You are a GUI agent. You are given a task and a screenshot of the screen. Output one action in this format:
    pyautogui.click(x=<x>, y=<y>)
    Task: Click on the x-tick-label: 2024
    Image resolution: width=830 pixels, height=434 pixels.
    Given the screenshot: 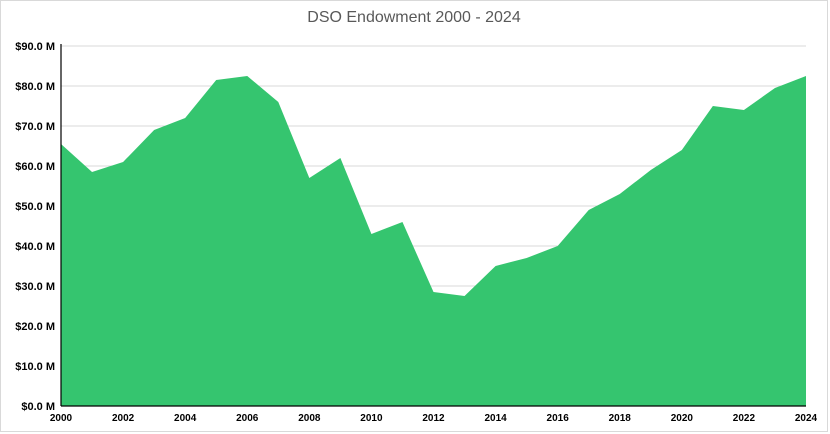 What is the action you would take?
    pyautogui.click(x=806, y=418)
    